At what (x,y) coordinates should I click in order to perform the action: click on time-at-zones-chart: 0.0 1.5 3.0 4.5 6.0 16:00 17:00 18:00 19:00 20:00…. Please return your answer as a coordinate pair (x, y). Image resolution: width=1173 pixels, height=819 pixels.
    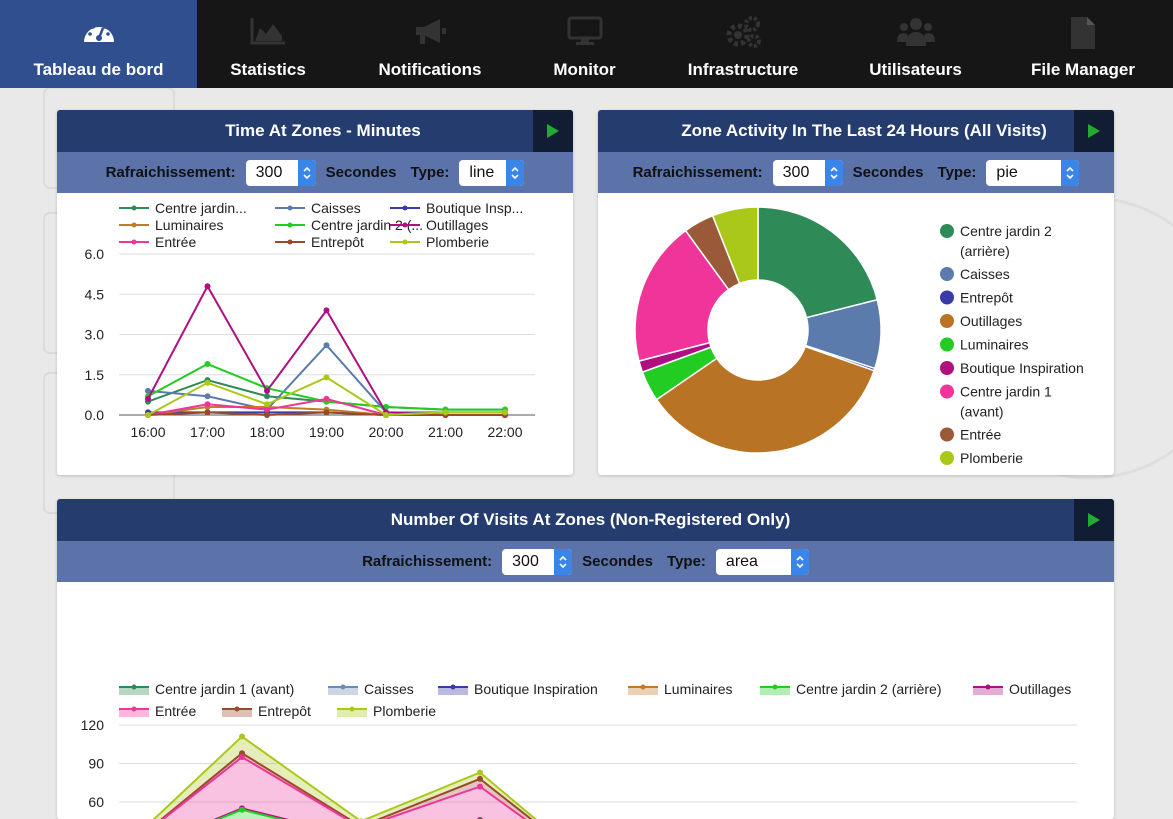
    Looking at the image, I should click on (310, 320).